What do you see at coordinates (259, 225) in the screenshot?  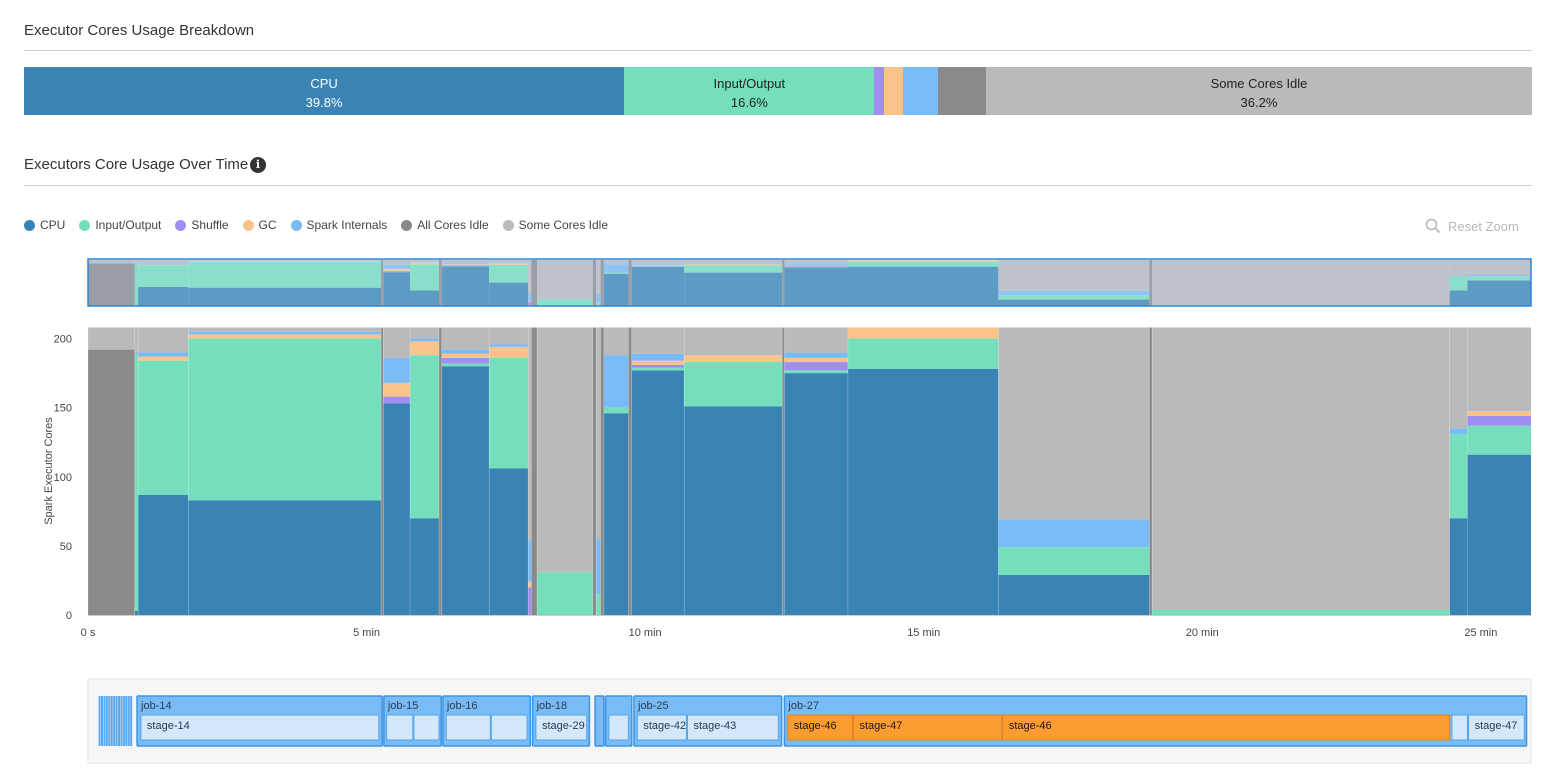 I see `legend-item-gc: GC` at bounding box center [259, 225].